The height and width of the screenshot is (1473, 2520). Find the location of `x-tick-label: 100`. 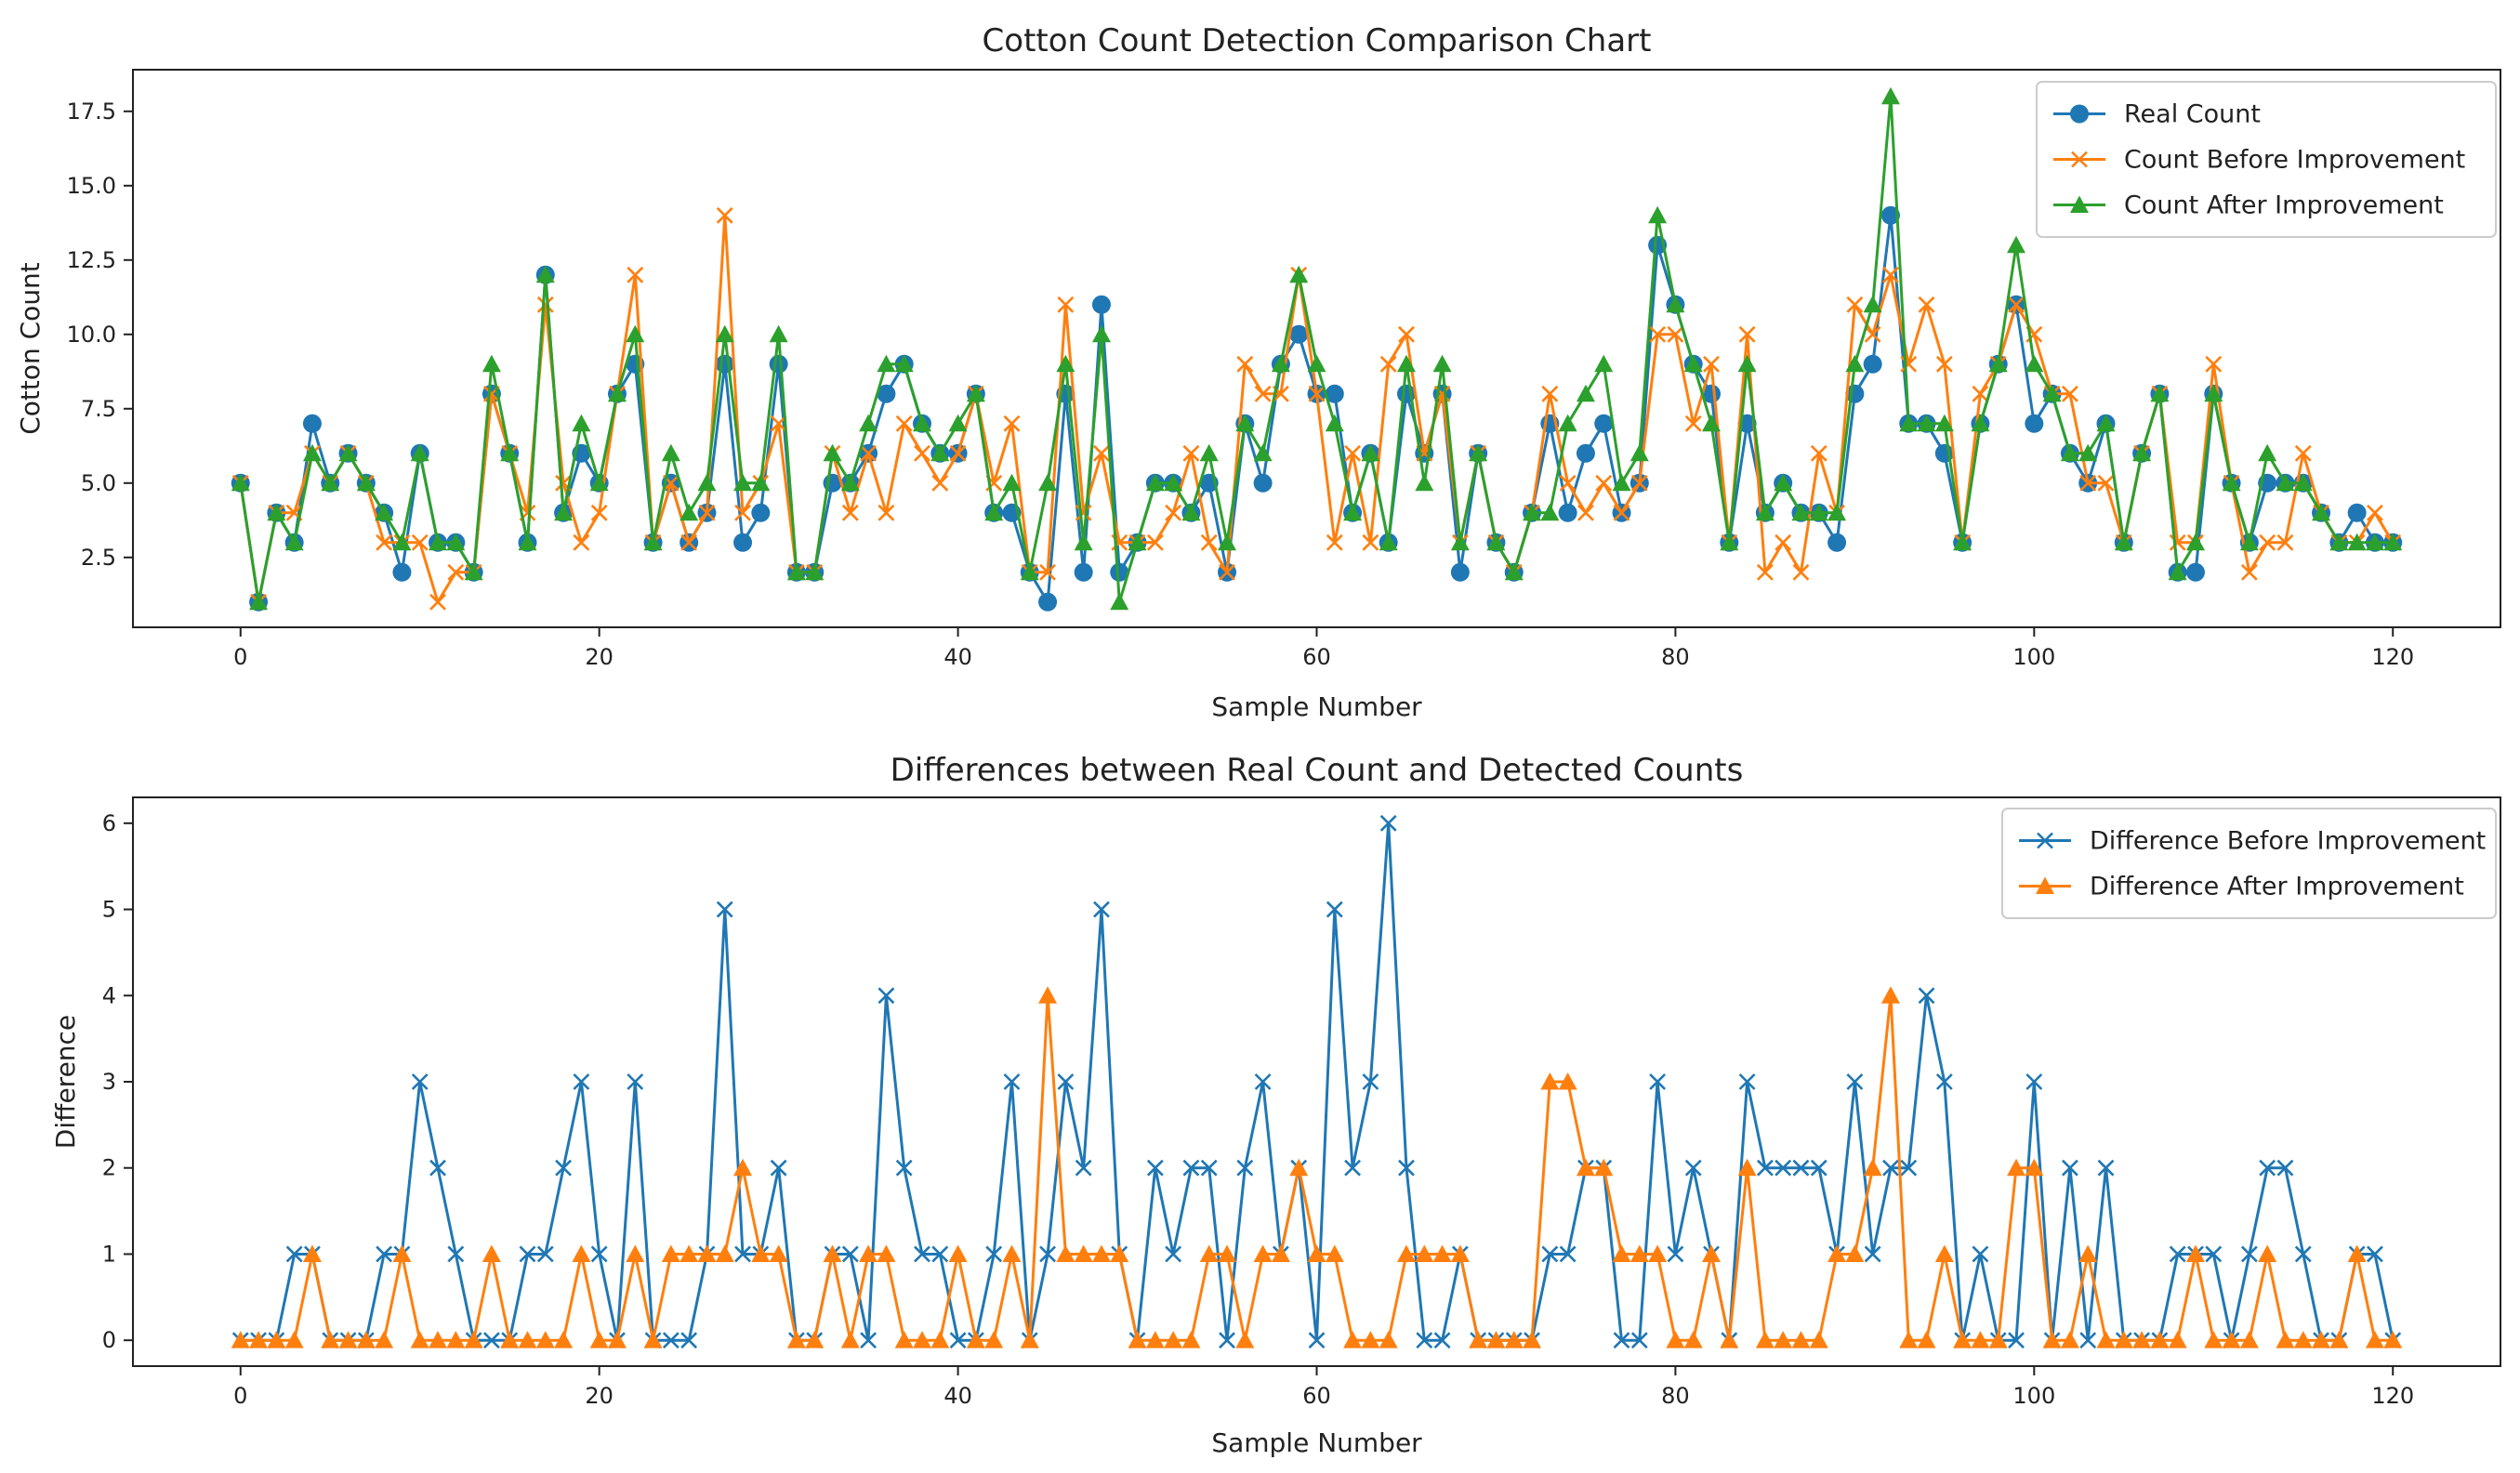

x-tick-label: 100 is located at coordinates (2033, 1396).